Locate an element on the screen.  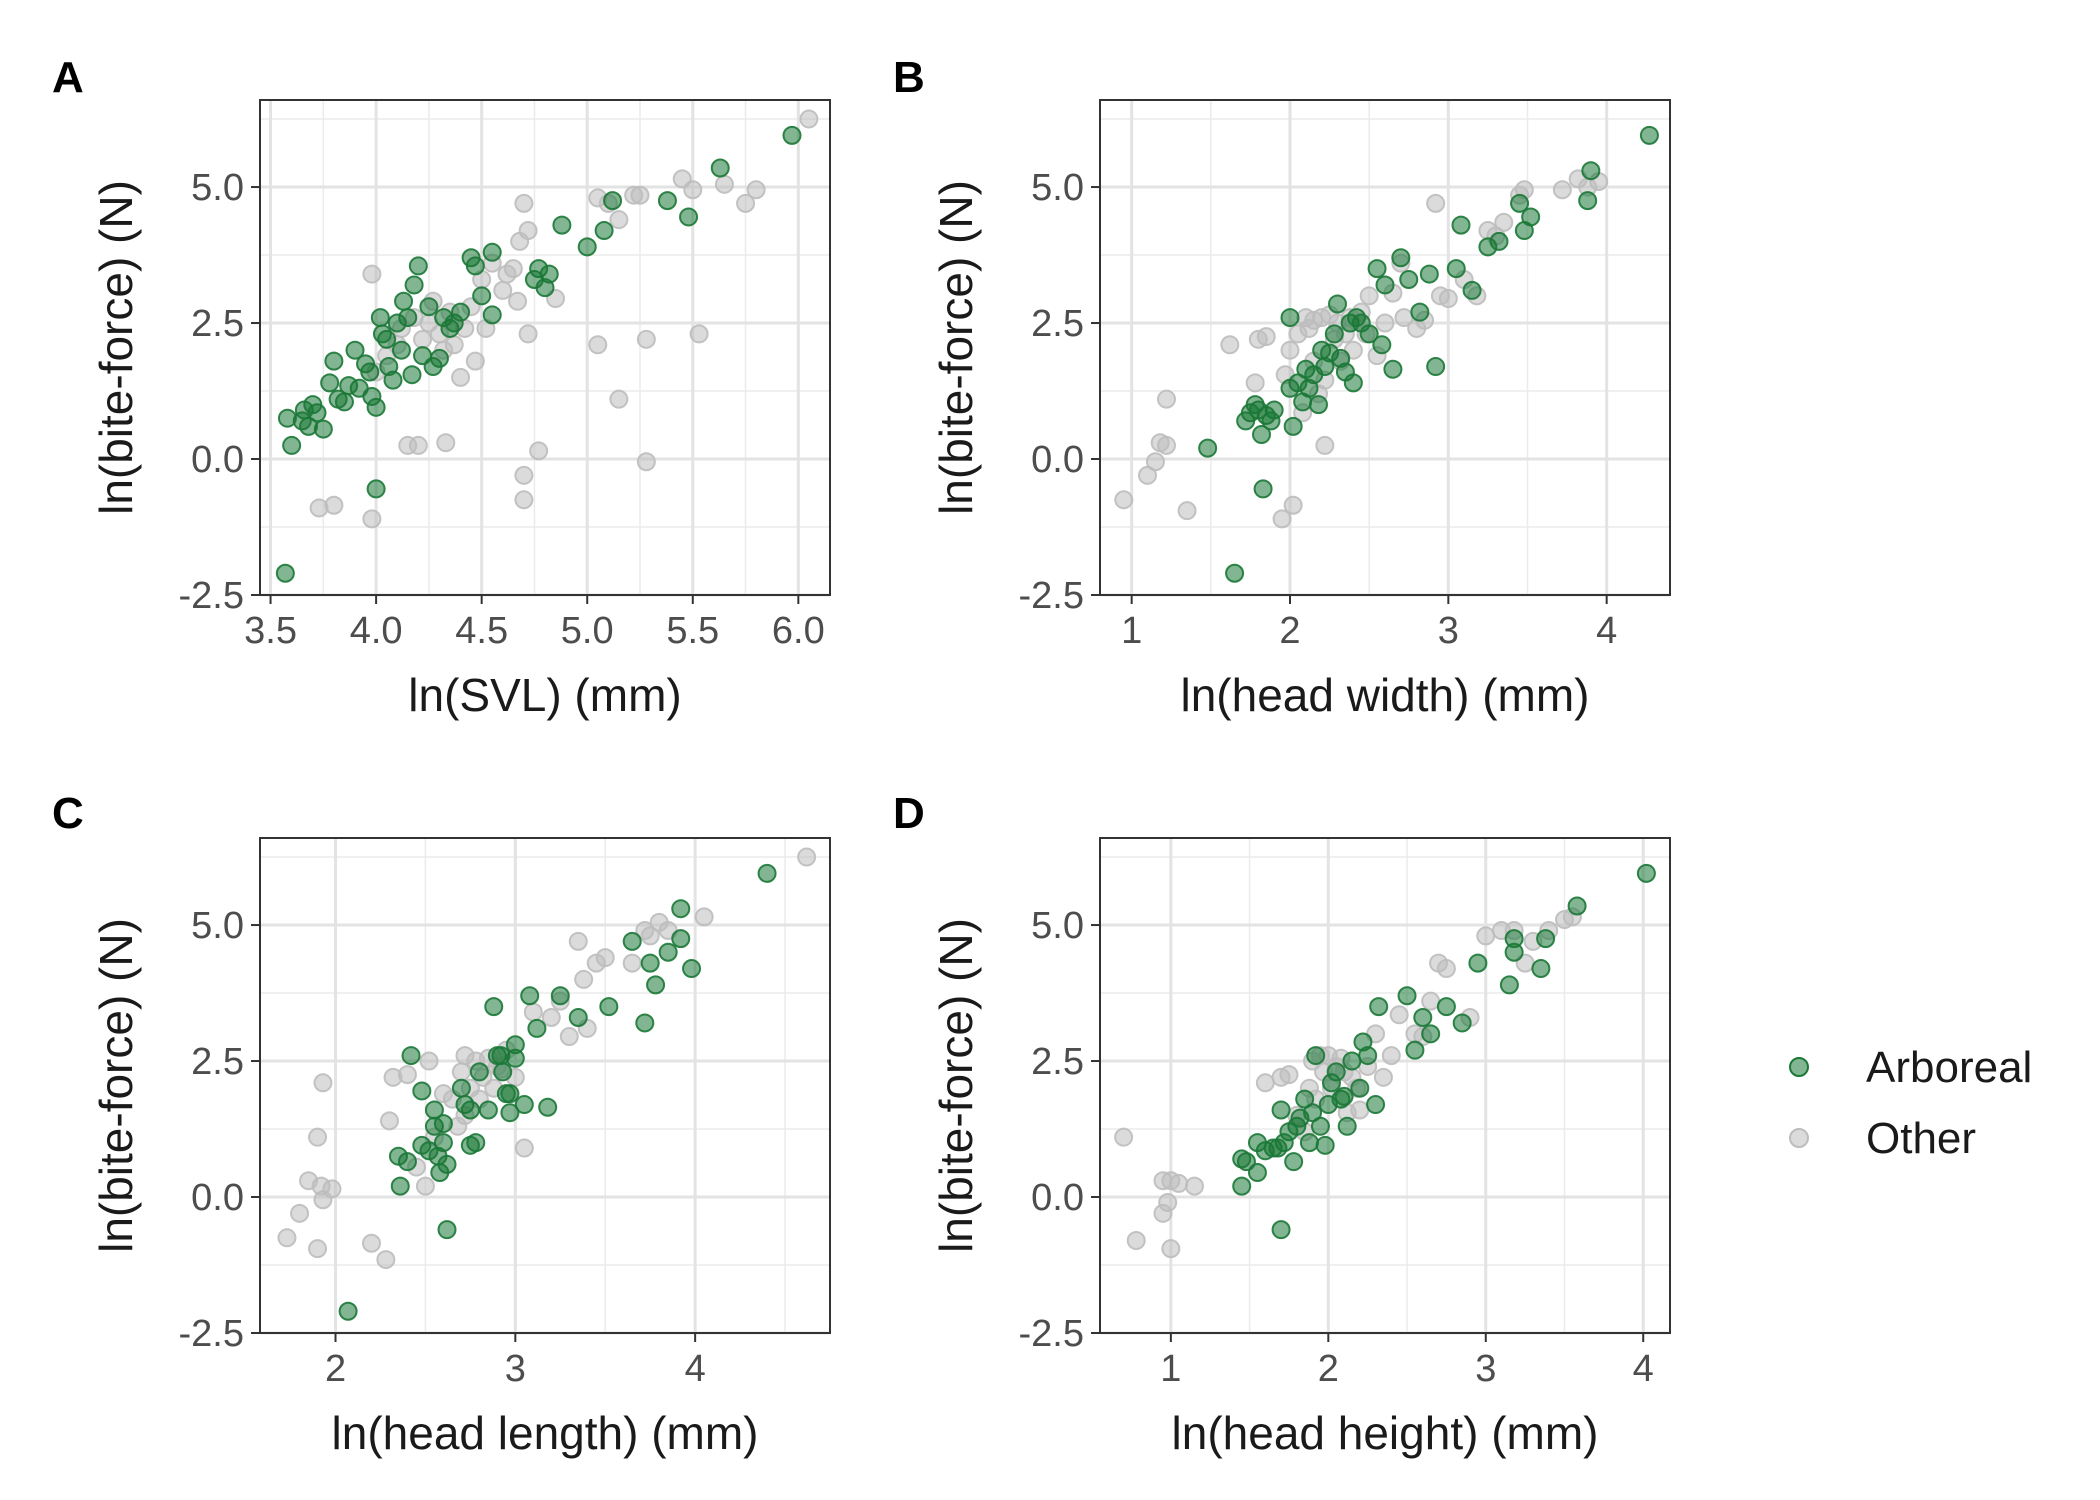
x-tick-label: 5.0 is located at coordinates (587, 631).